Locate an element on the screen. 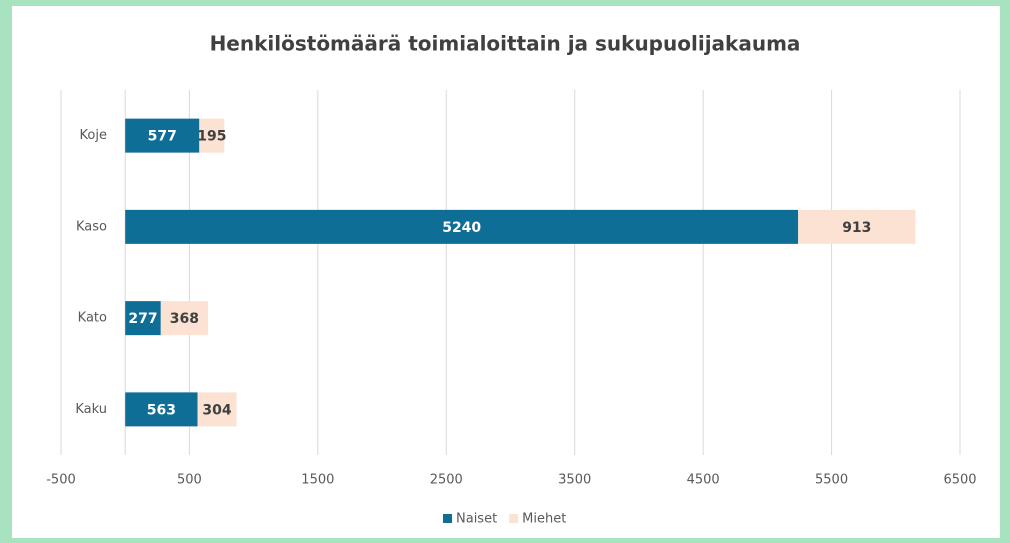 The width and height of the screenshot is (1010, 543). legend-label: Miehet is located at coordinates (544, 519).